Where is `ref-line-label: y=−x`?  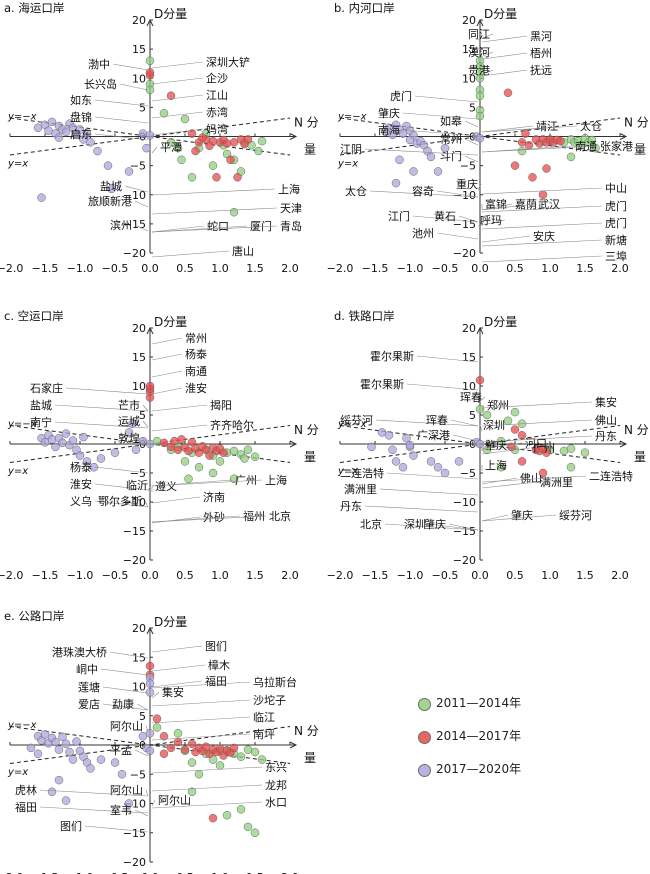
ref-line-label: y=−x is located at coordinates (22, 117).